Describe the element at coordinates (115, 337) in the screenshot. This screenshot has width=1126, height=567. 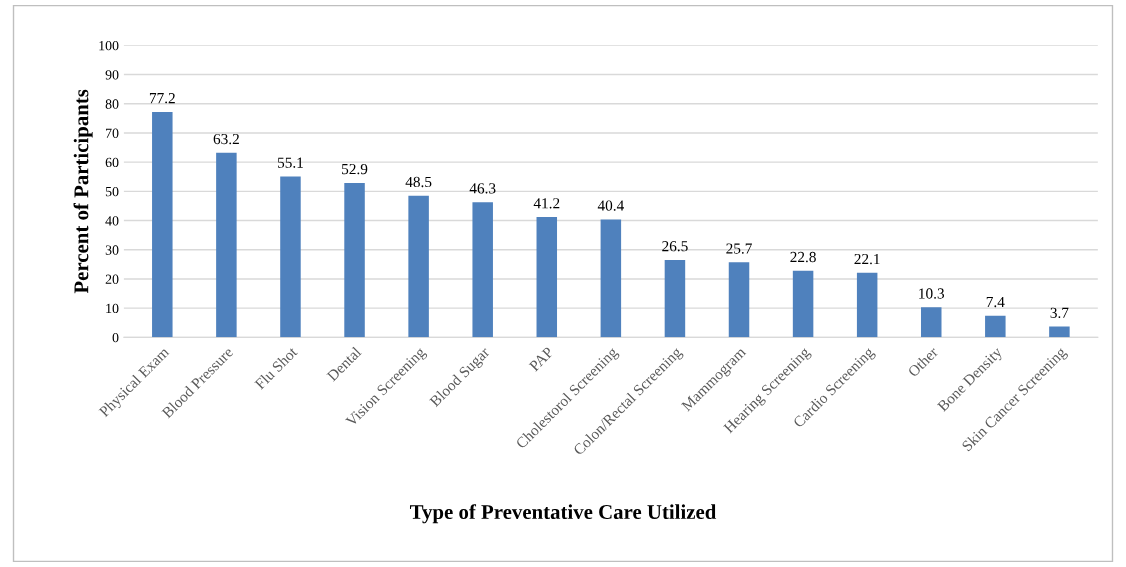
I see `y-tick-label: 0` at that location.